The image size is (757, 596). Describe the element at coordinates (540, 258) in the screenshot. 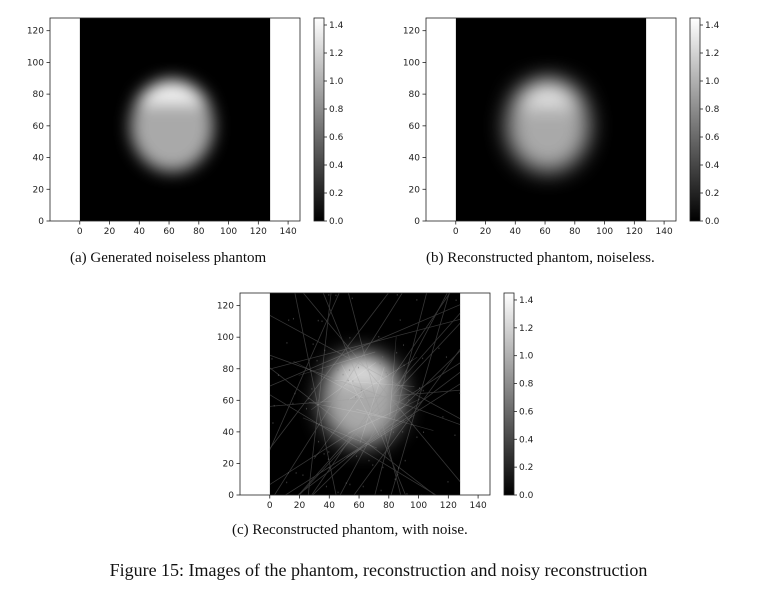

I see `subcaption-b: (b) Reconstructed phantom, noiseless.` at that location.